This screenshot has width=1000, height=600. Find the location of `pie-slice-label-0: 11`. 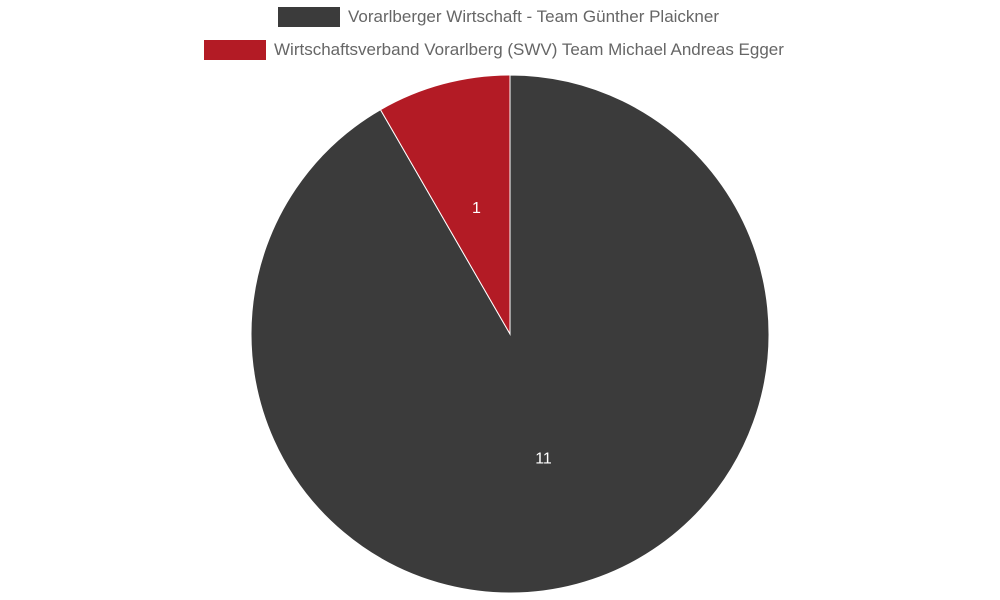

pie-slice-label-0: 11 is located at coordinates (543, 458).